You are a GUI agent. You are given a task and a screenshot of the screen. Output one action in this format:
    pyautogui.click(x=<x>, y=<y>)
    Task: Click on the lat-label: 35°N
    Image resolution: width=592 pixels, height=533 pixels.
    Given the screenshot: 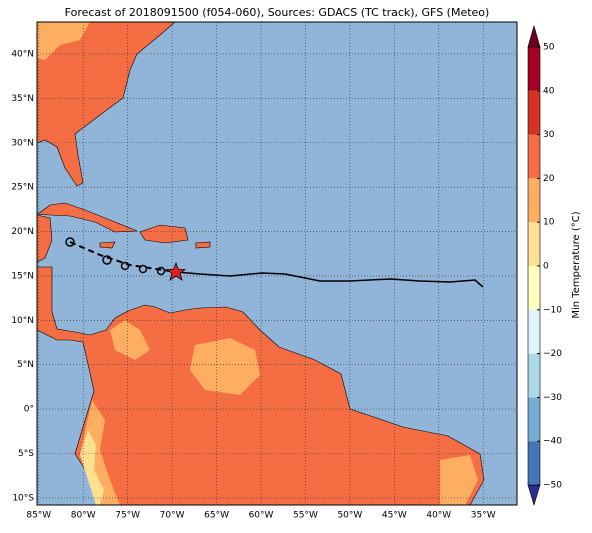 What is the action you would take?
    pyautogui.click(x=22, y=99)
    